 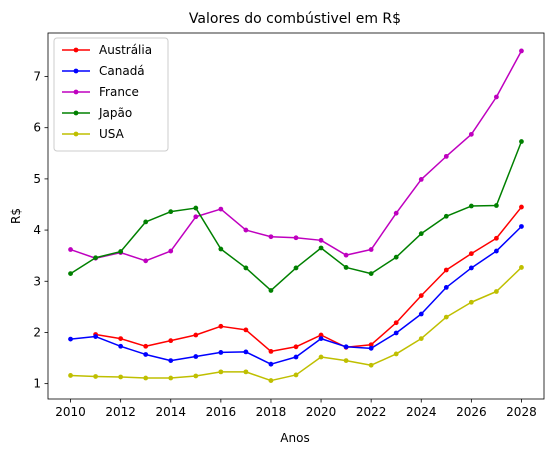 I want to click on legend-item-canada: Canadá, so click(x=103, y=71).